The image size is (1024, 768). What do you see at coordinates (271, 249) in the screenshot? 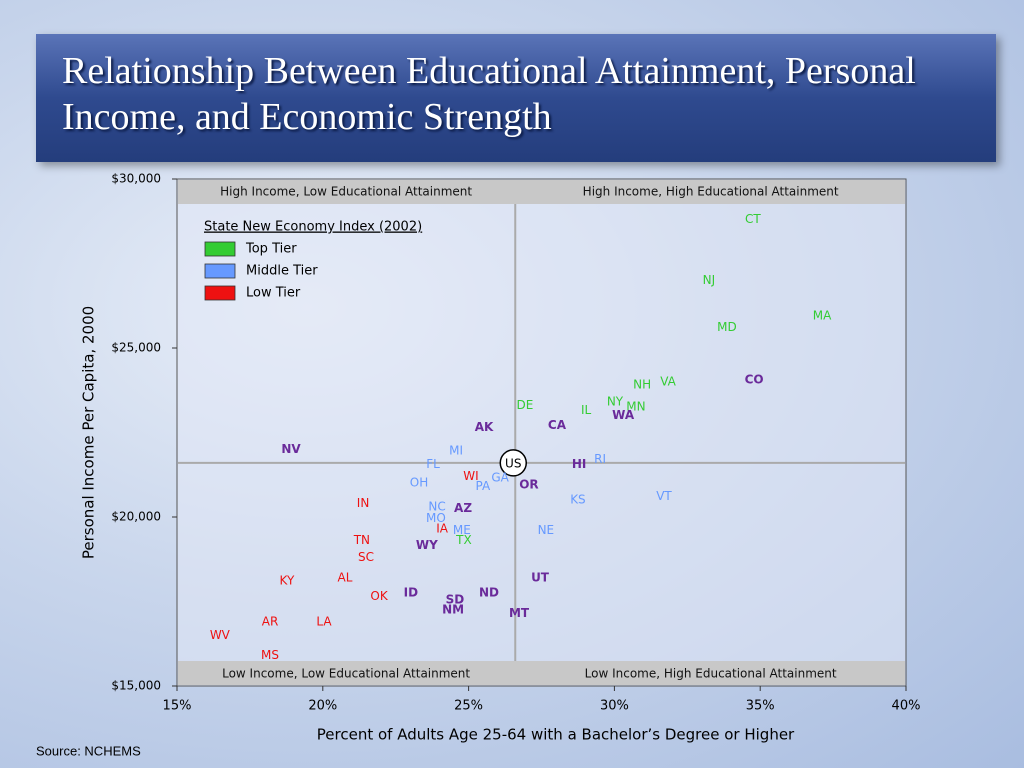
I see `legend-label: Top Tier` at bounding box center [271, 249].